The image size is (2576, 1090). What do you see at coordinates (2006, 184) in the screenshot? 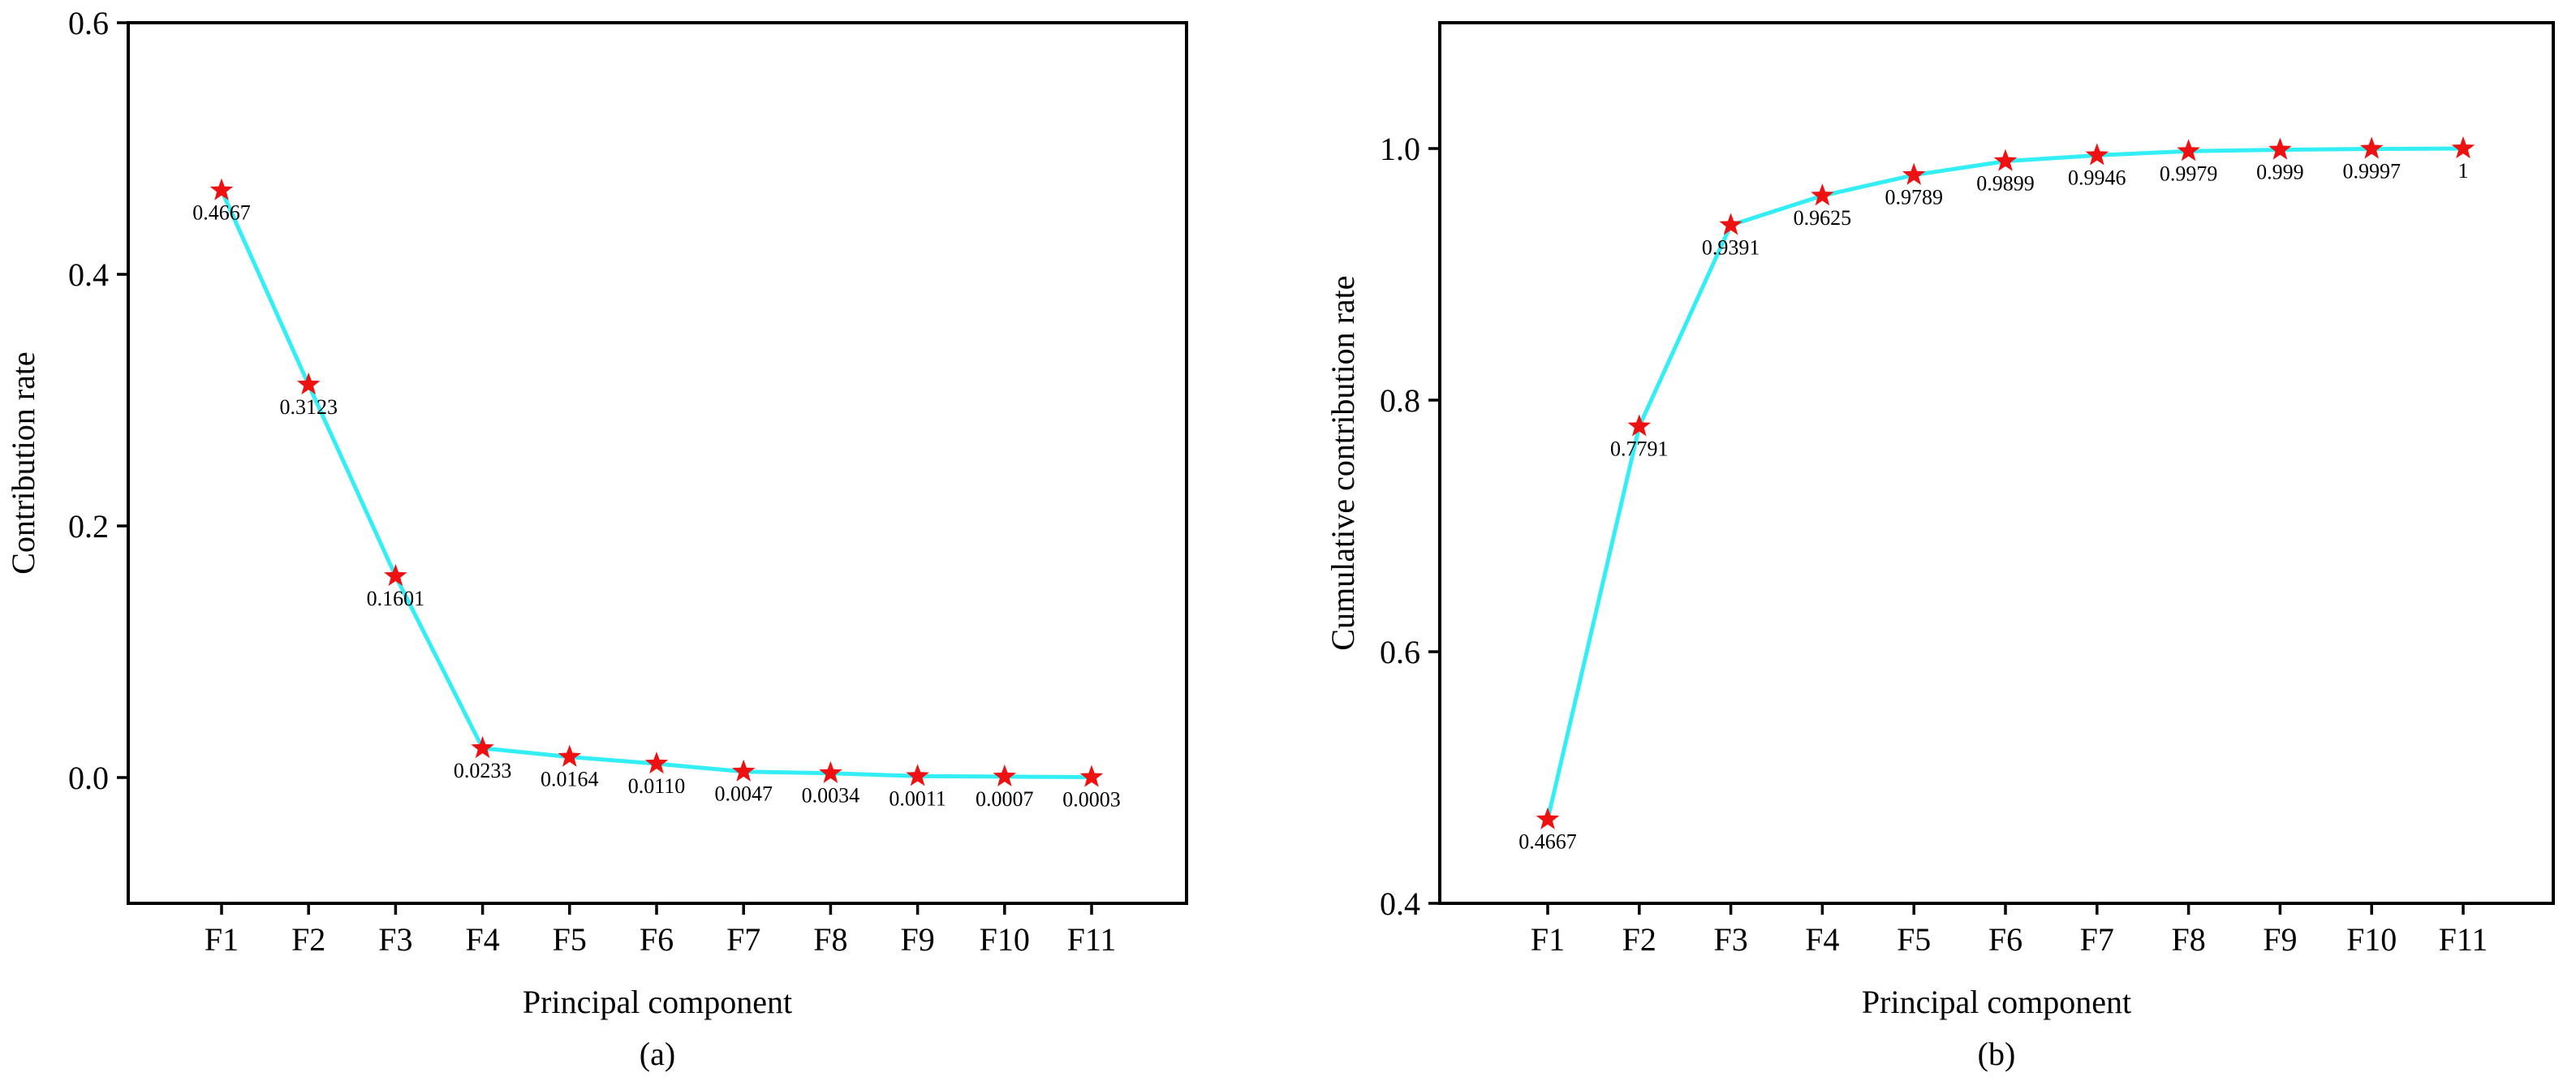
I see `data-label: 0.9899` at bounding box center [2006, 184].